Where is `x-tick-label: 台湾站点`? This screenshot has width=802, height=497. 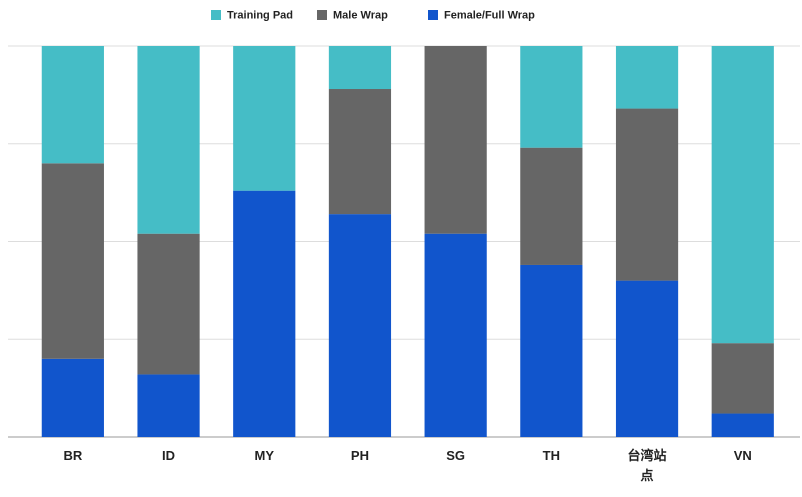
x-tick-label: 台湾站点 is located at coordinates (647, 465).